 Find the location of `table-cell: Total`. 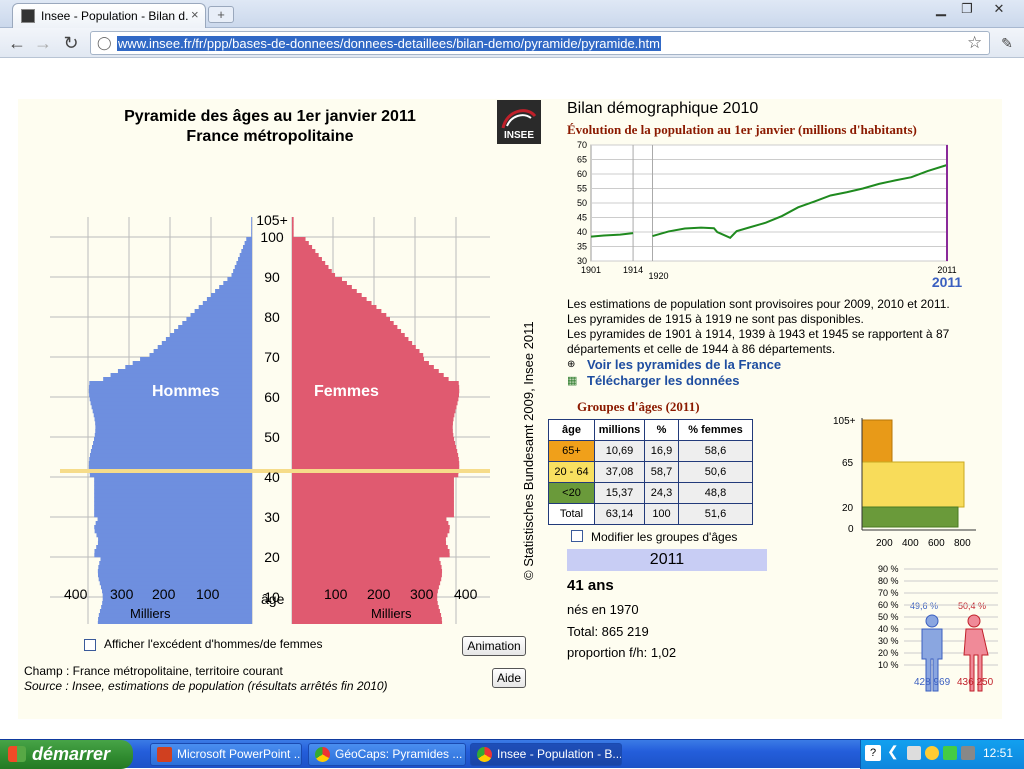

table-cell: Total is located at coordinates (571, 514).